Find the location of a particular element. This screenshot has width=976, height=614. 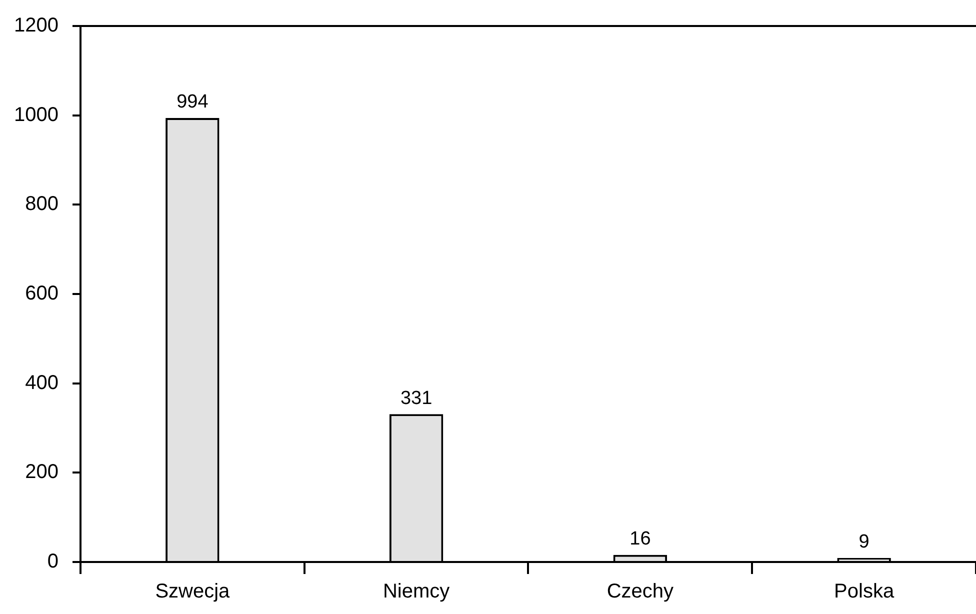

y-tick-label: 0 is located at coordinates (52, 561).